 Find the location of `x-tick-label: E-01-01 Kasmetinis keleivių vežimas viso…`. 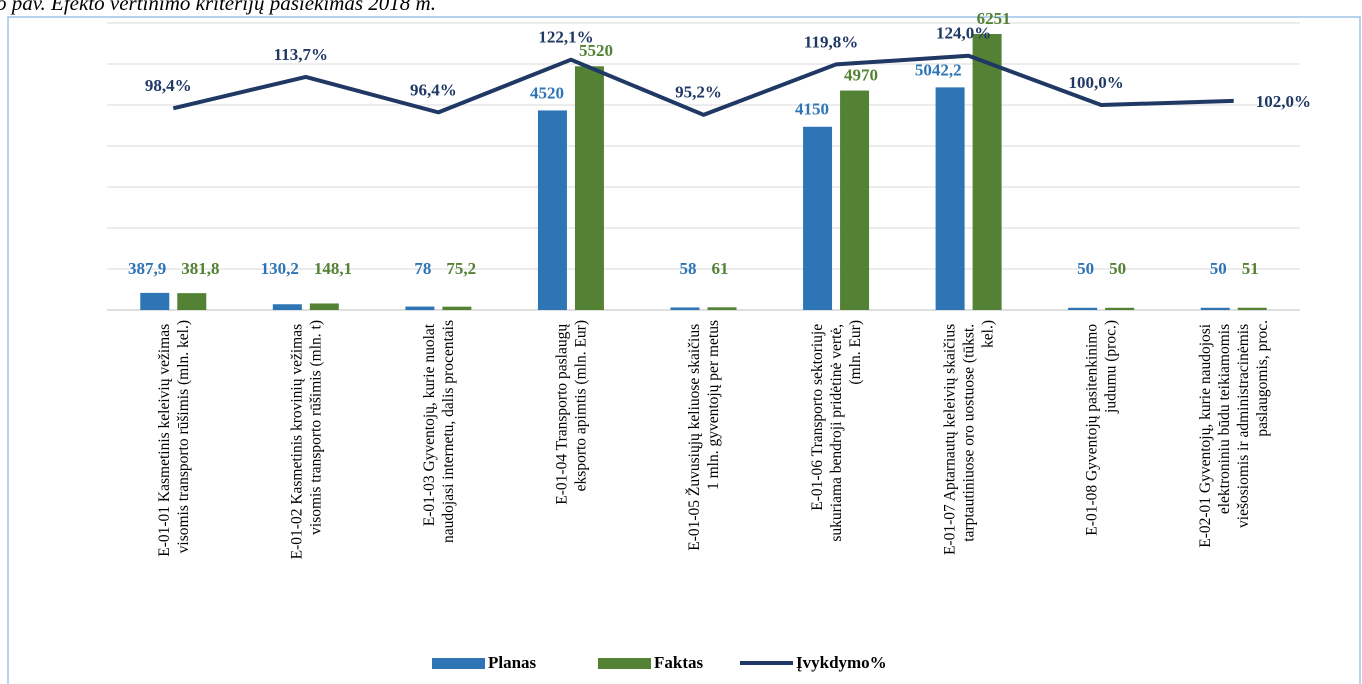

x-tick-label: E-01-01 Kasmetinis keleivių vežimas viso… is located at coordinates (173, 438).